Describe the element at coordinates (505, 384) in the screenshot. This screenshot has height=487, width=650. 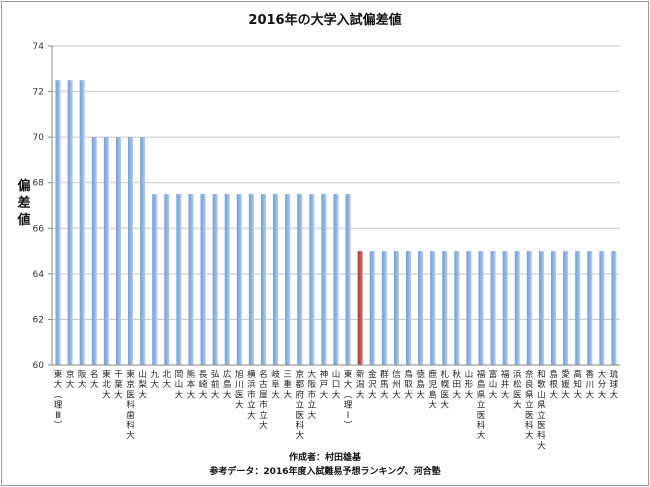
I see `category-label: 福井大` at that location.